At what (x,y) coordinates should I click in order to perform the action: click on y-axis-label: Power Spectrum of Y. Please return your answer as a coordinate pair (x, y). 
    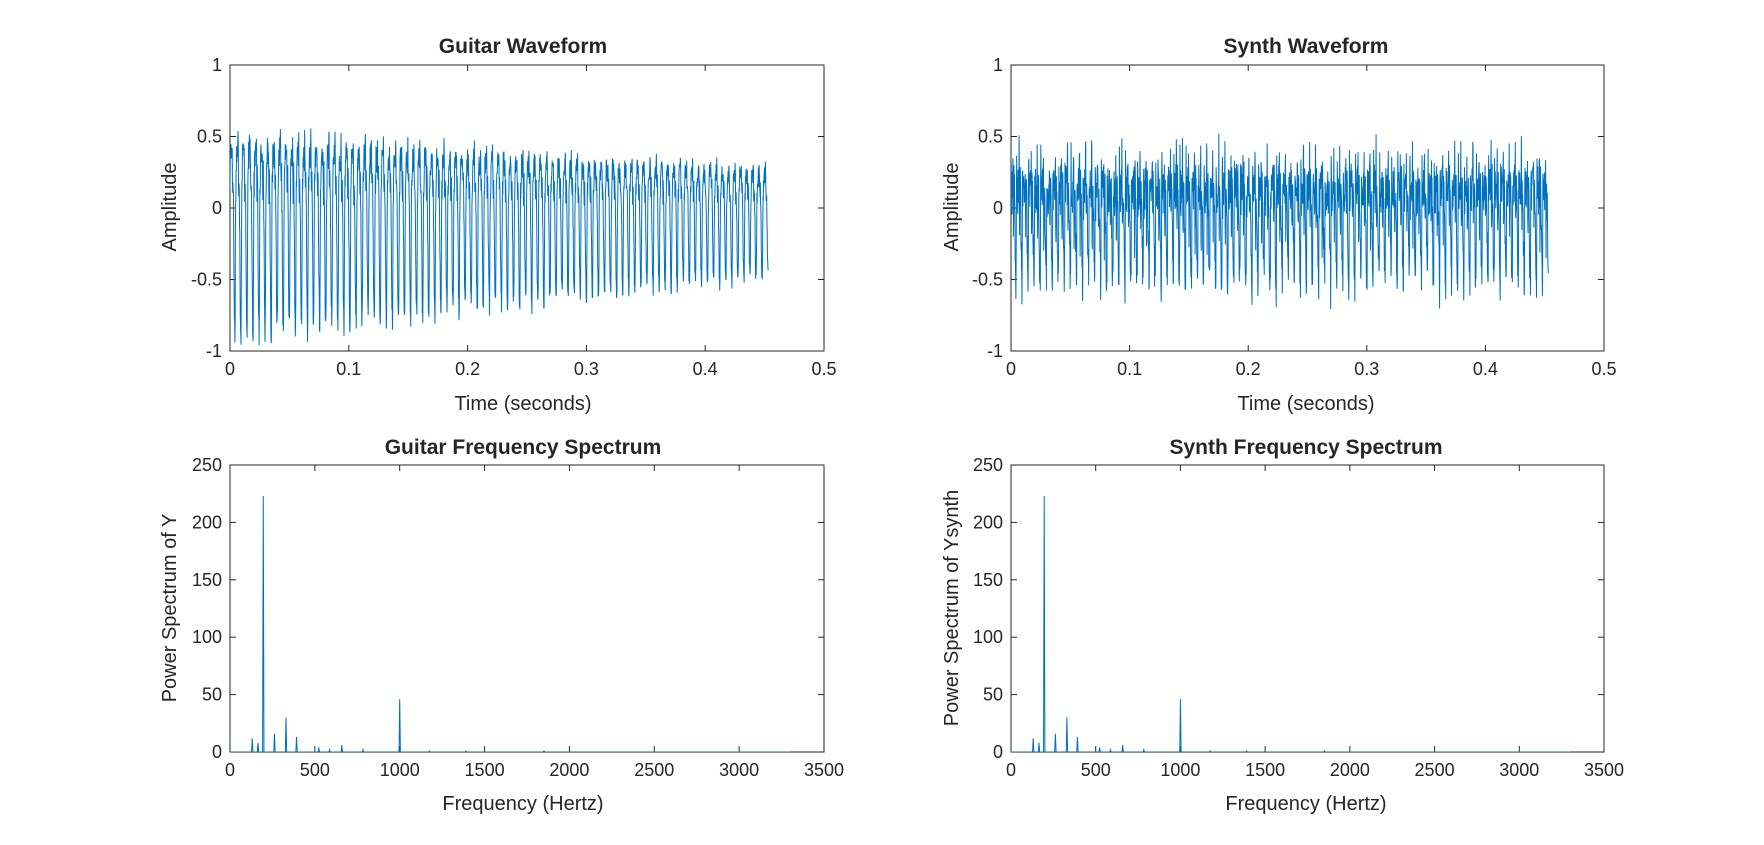
    Looking at the image, I should click on (170, 608).